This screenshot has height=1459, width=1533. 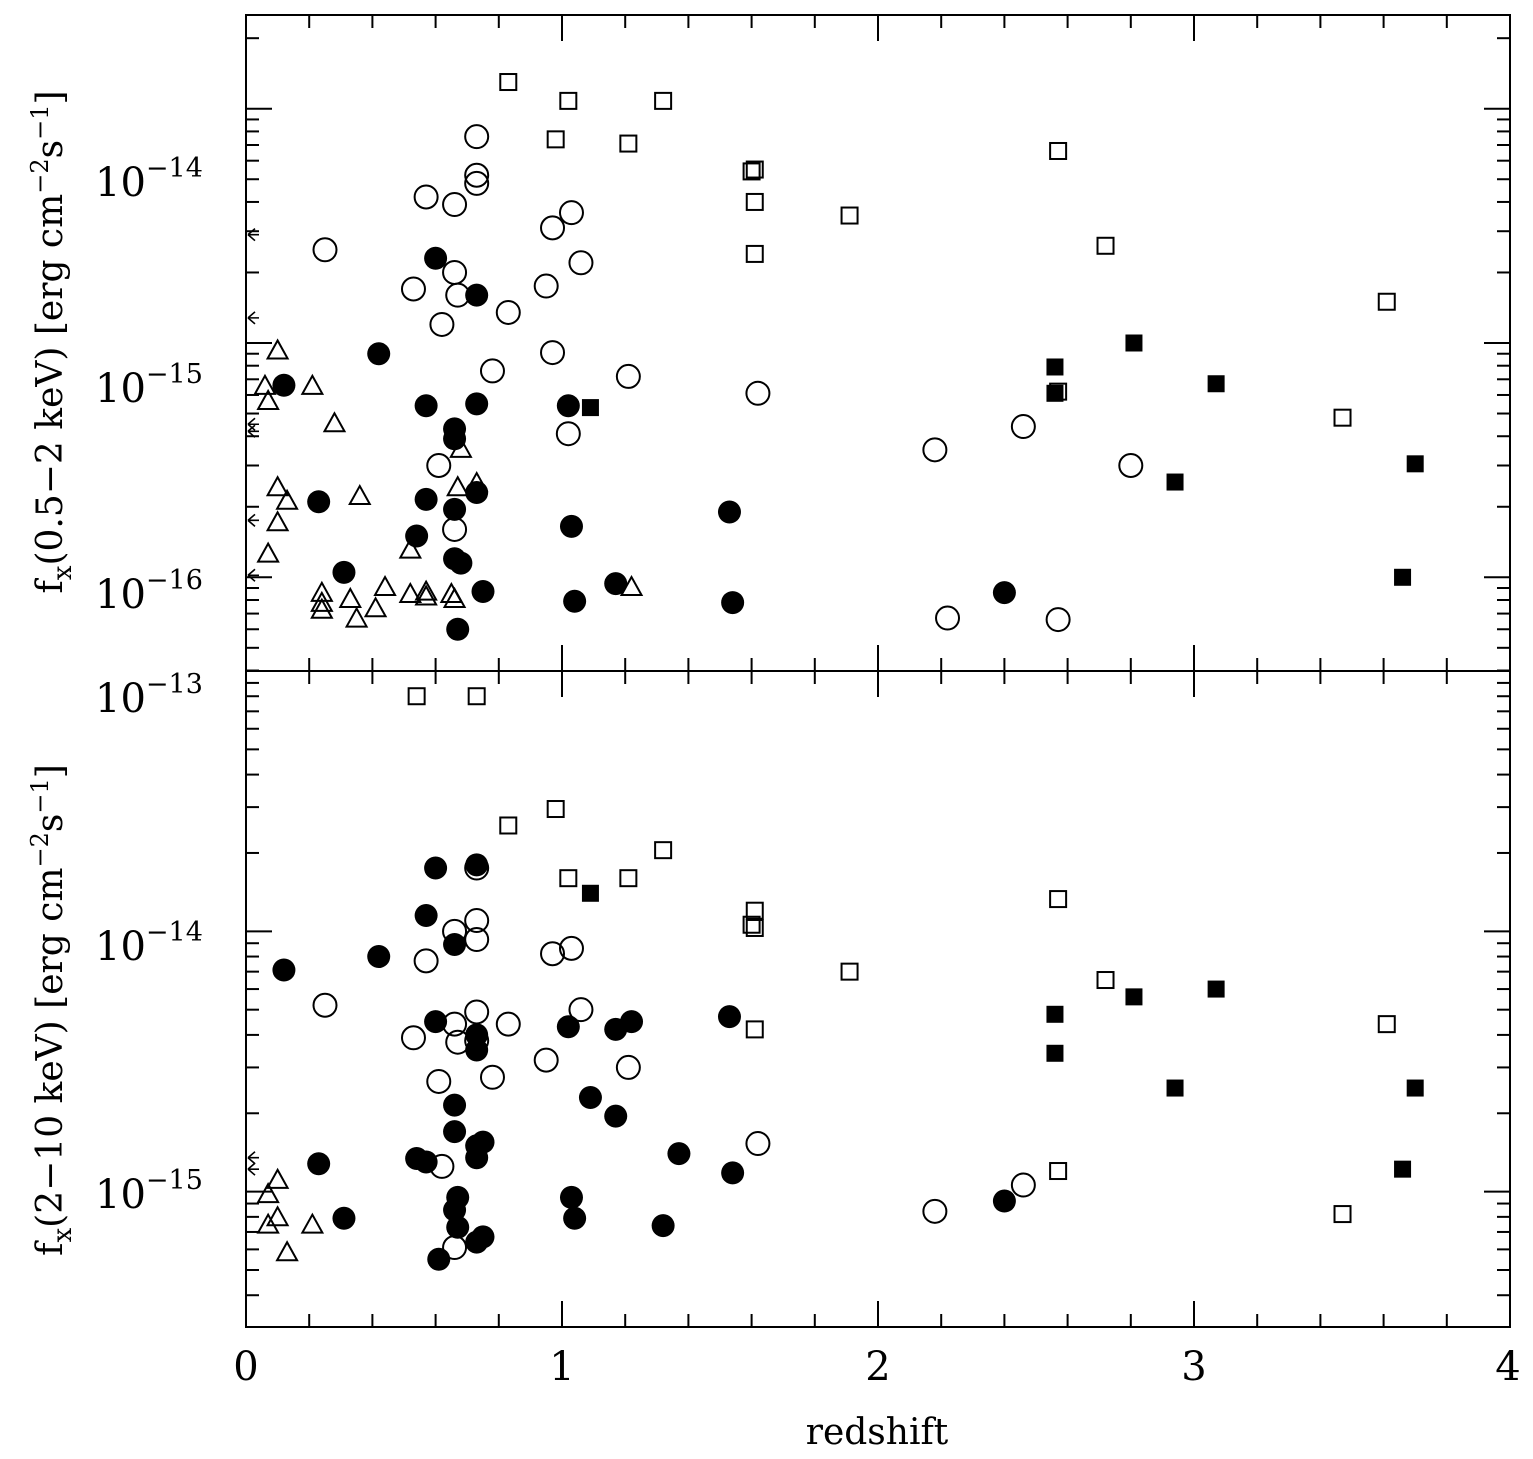 I want to click on x-tick-labels: 0 1 2 3 4, so click(x=876, y=1367).